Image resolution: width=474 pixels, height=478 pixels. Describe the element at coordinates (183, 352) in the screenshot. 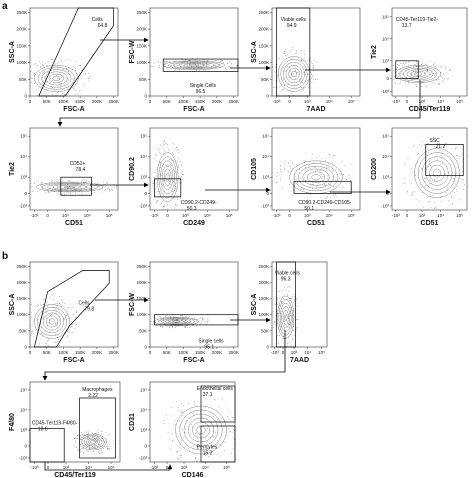

I see `x-tick-label: 100K` at that location.